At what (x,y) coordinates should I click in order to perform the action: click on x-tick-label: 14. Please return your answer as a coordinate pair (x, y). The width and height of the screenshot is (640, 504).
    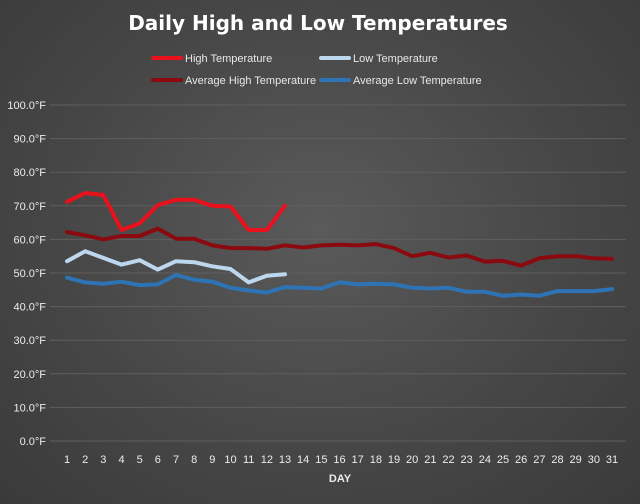
    Looking at the image, I should click on (303, 460).